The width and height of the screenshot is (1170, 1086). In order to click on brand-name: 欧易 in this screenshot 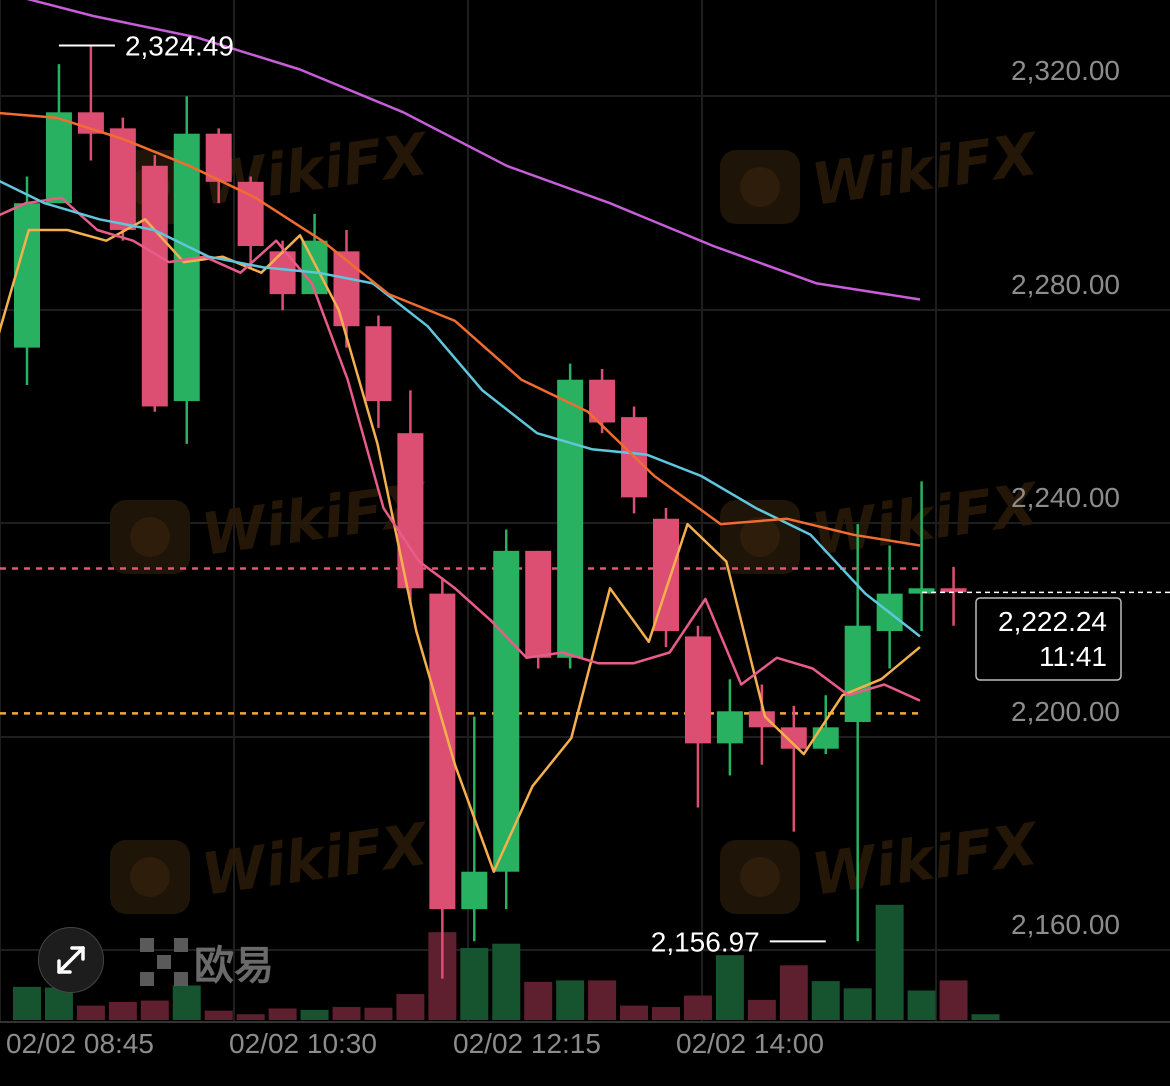, I will do `click(234, 966)`.